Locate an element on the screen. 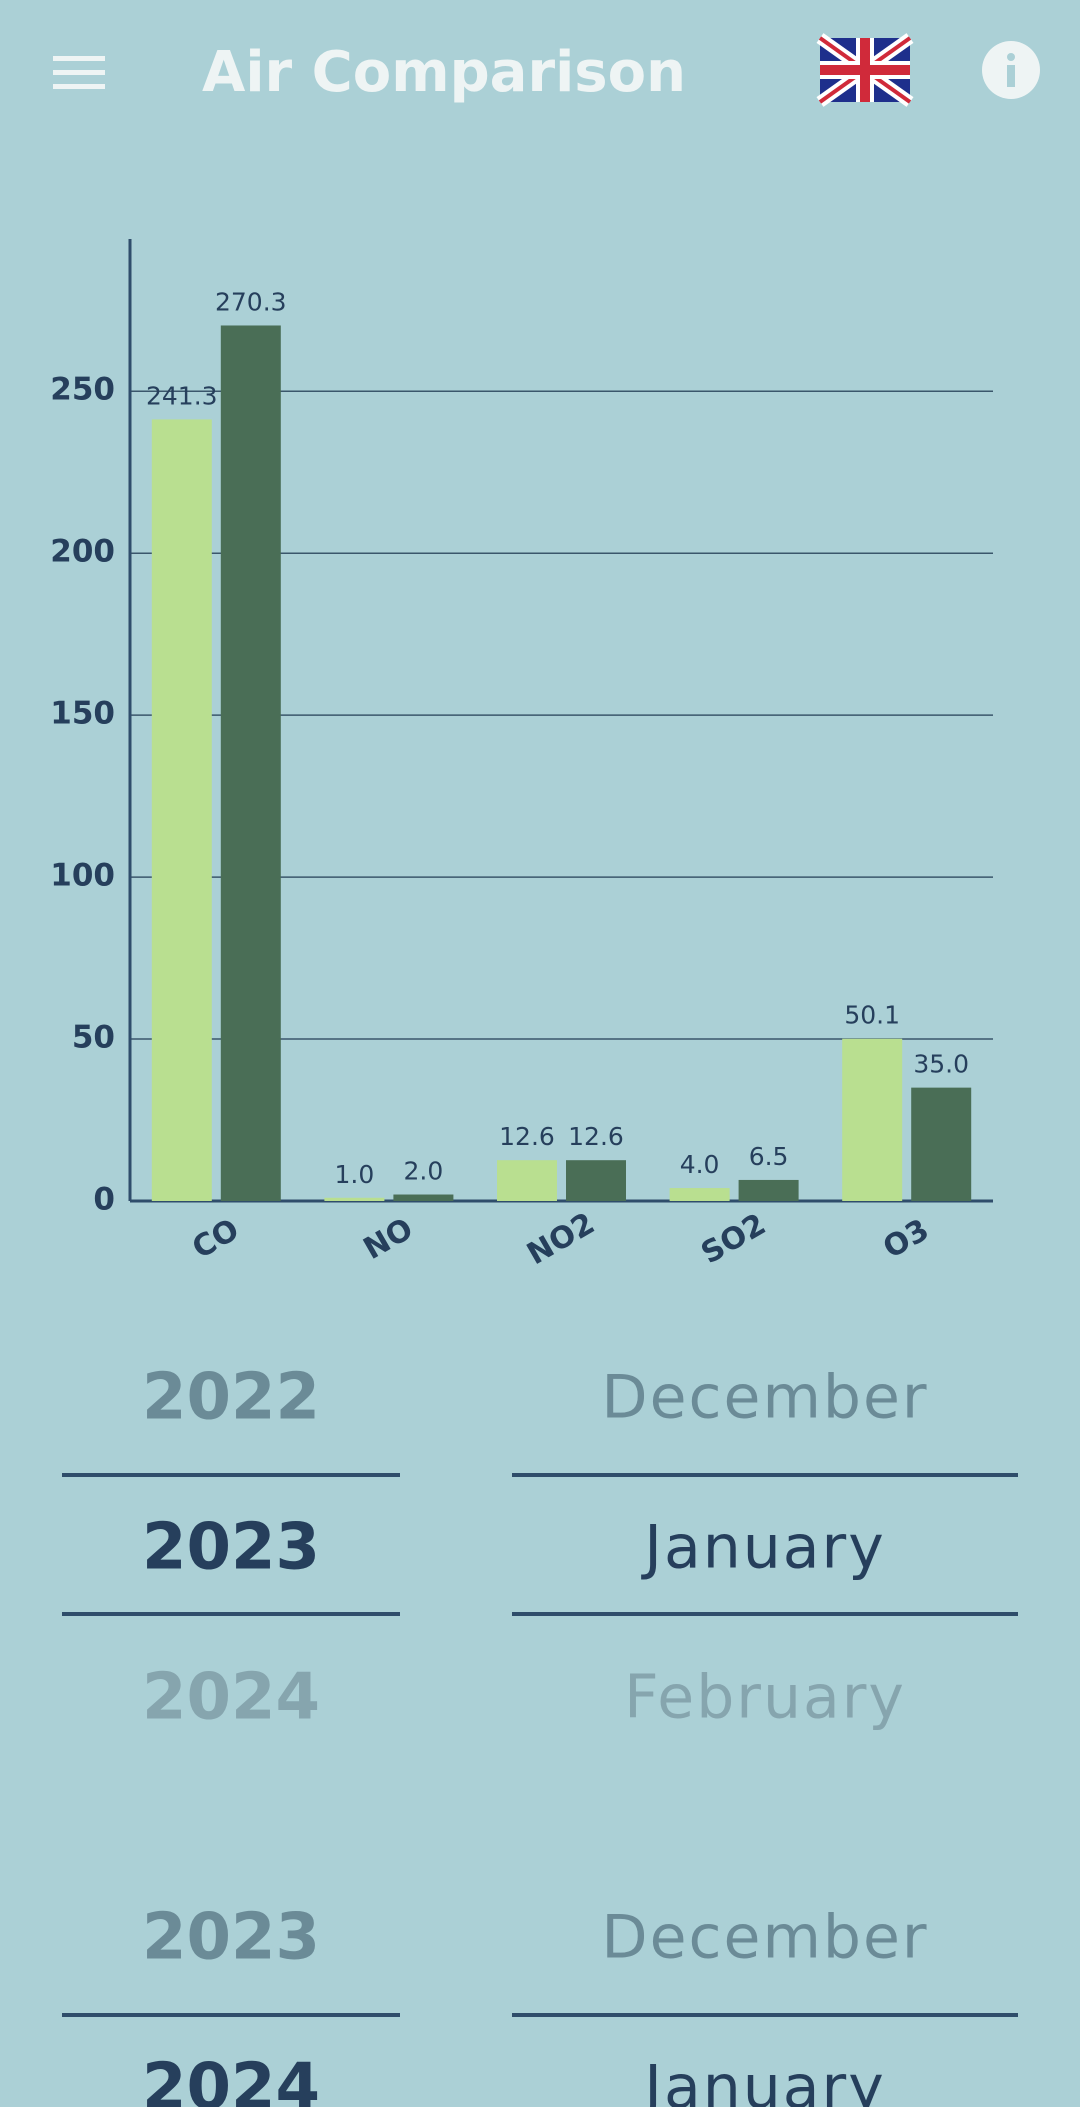  value-label: 6.5 is located at coordinates (769, 1156).